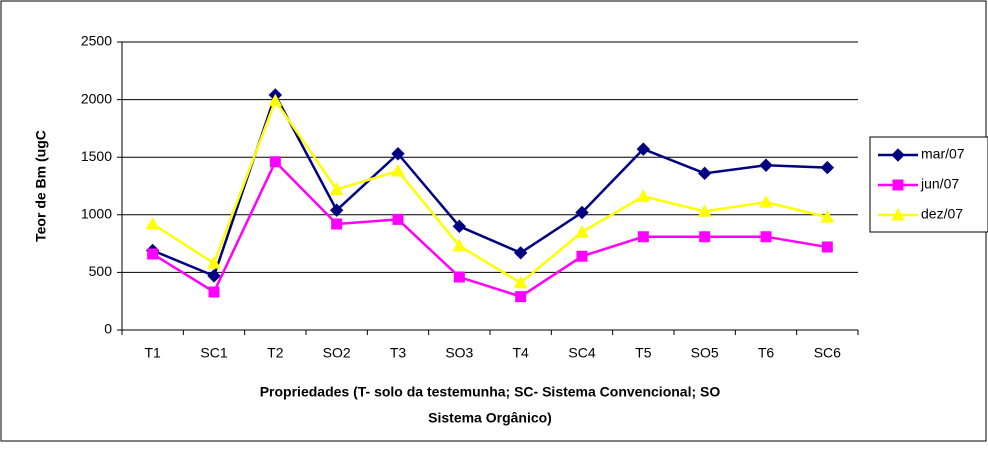  What do you see at coordinates (942, 214) in the screenshot?
I see `legend-label: dez/07` at bounding box center [942, 214].